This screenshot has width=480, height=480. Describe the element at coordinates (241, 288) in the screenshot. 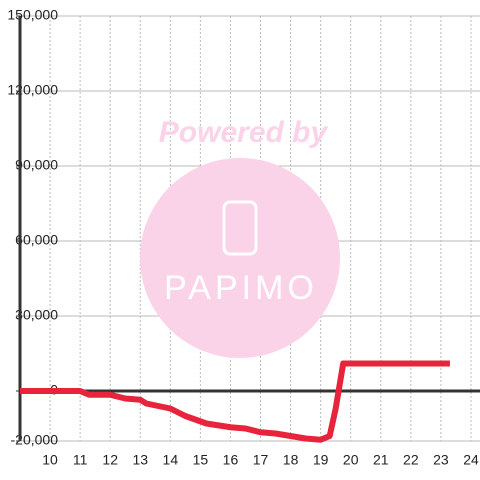

I see `watermark-logo: PAPIMO` at that location.